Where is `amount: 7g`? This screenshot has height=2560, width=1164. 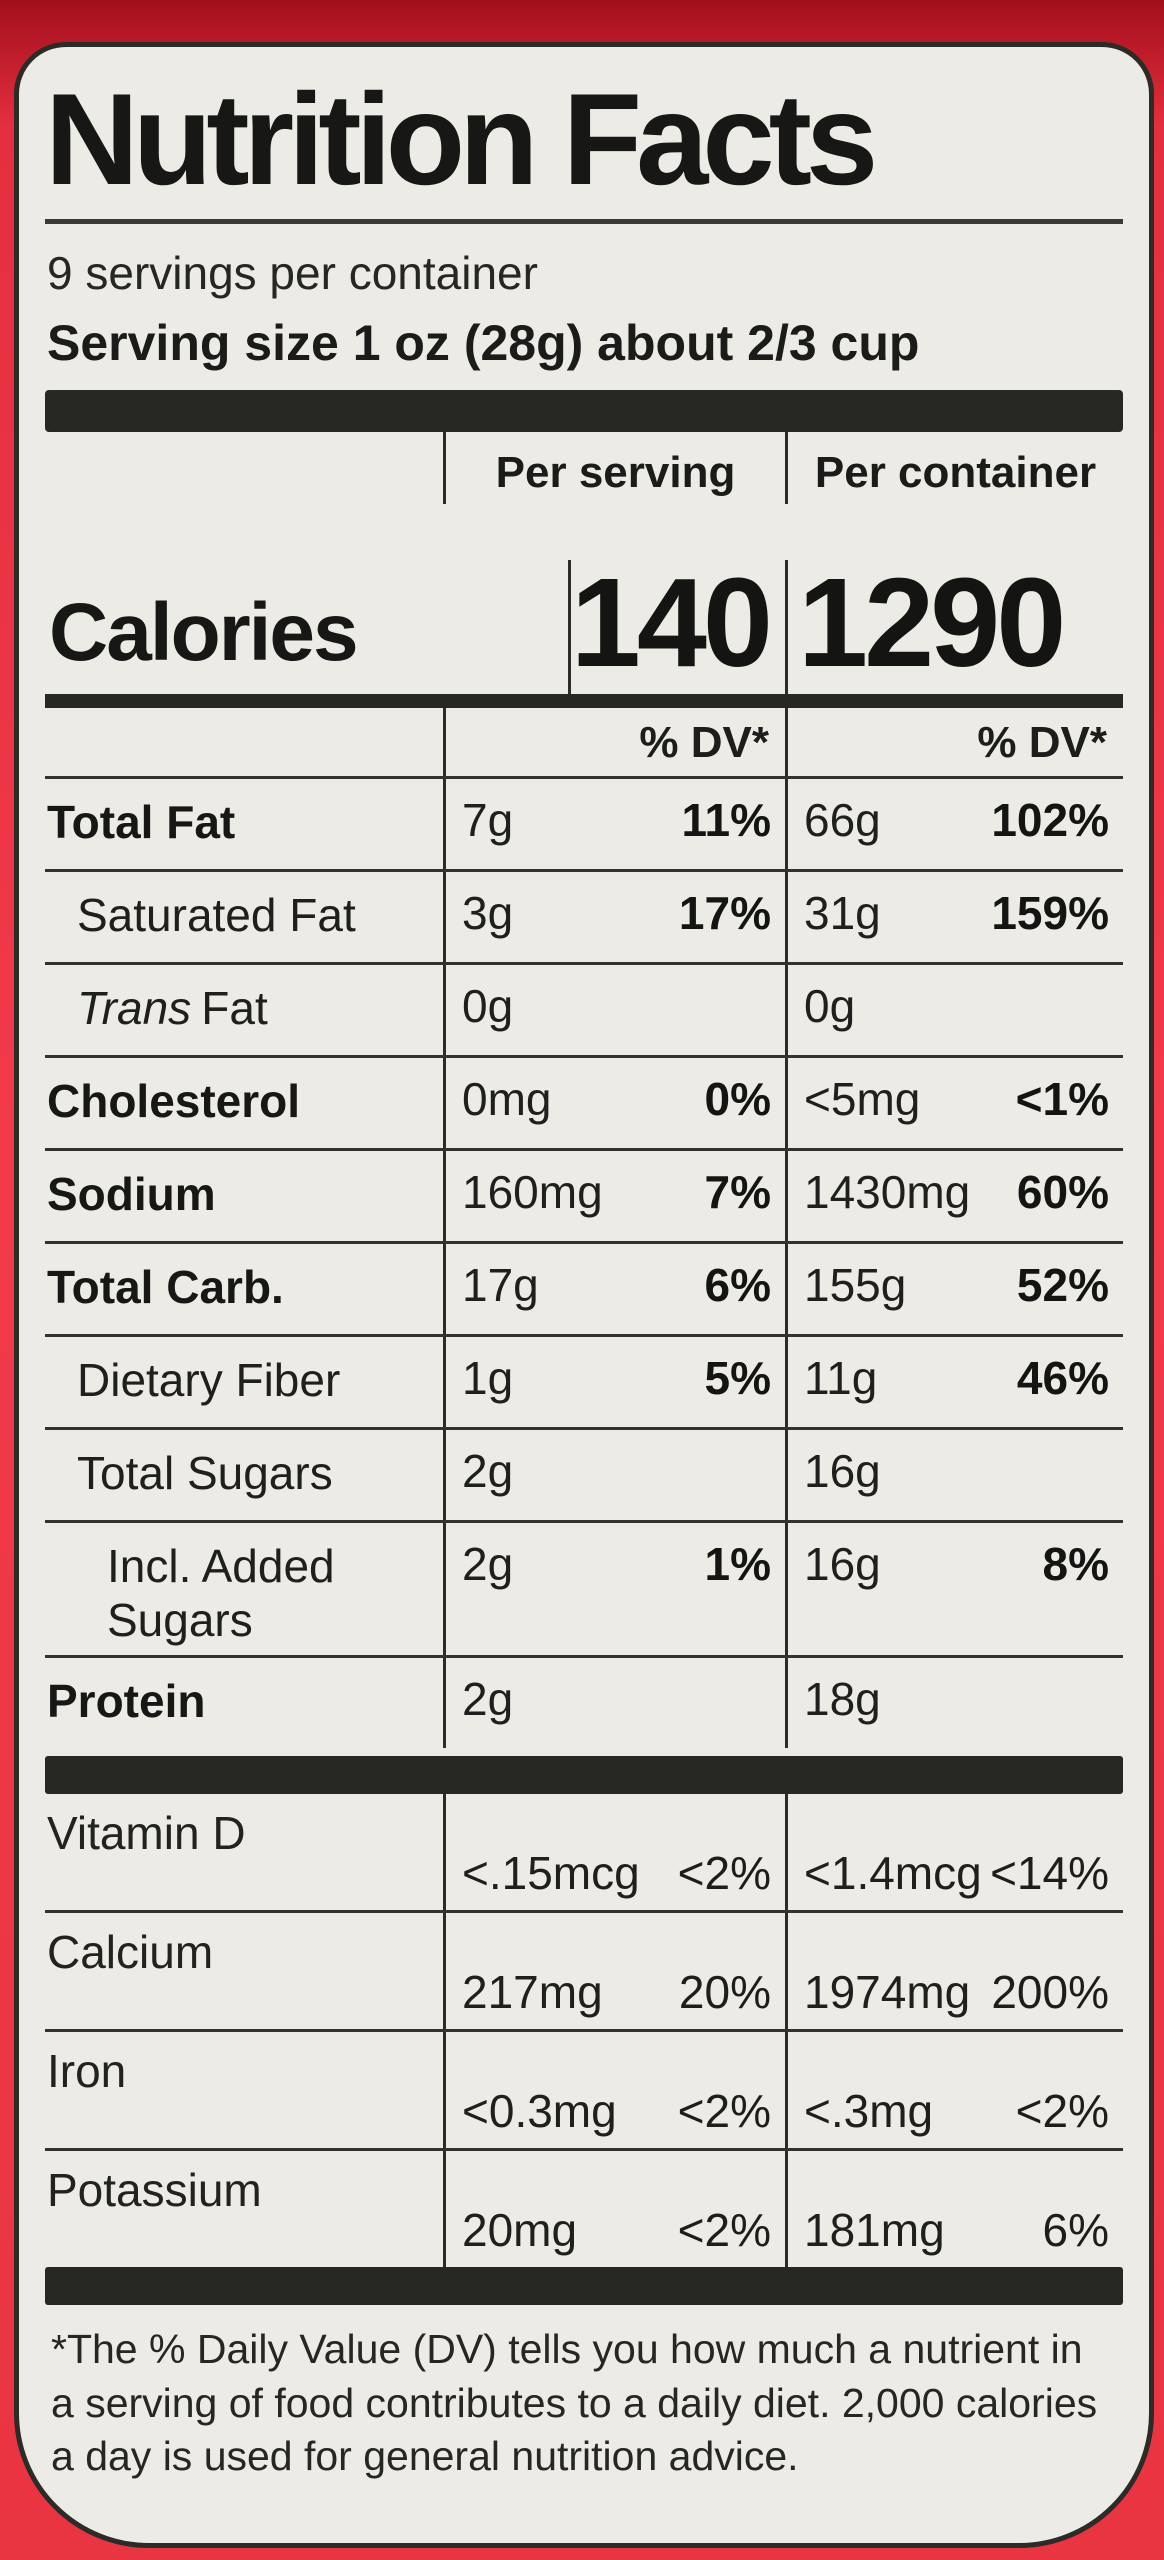 amount: 7g is located at coordinates (488, 820).